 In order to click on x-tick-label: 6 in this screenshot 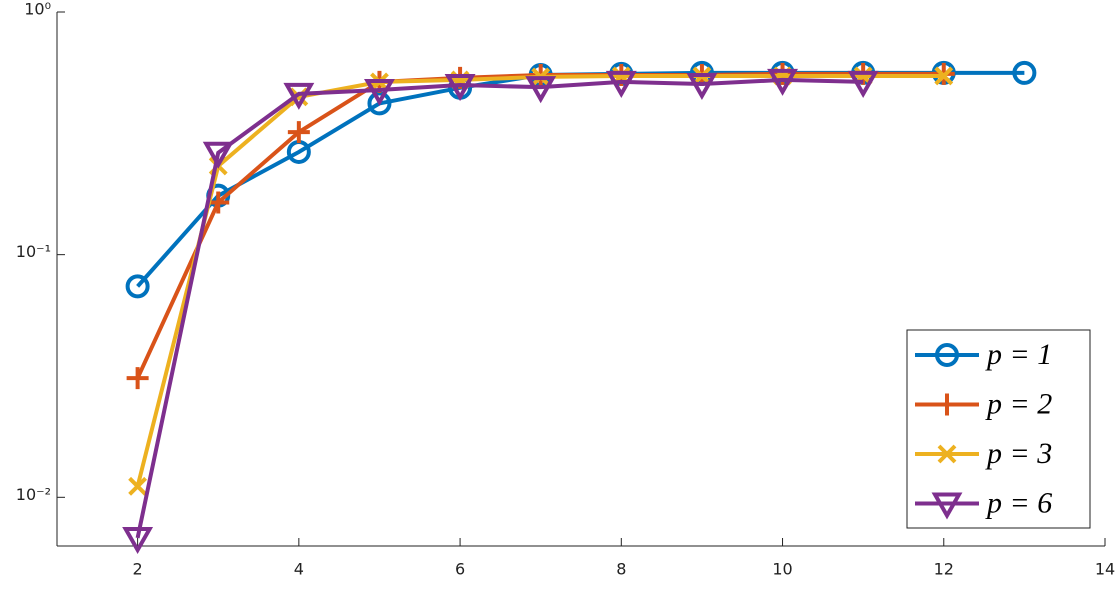, I will do `click(460, 569)`.